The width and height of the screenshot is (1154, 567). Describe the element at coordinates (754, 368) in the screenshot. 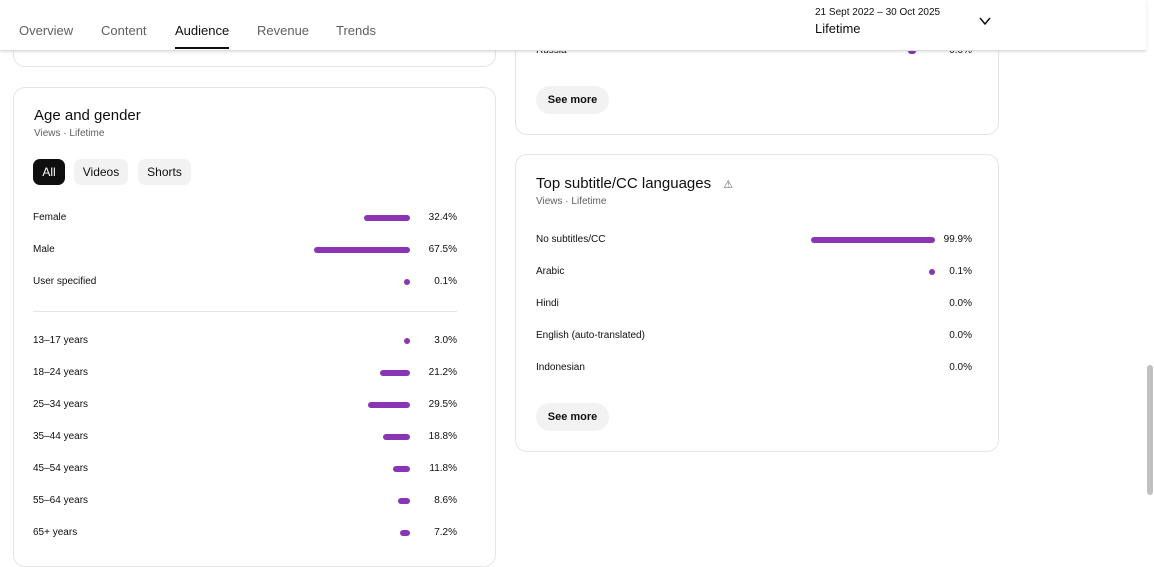

I see `list-item: Indonesian 0.0%` at that location.